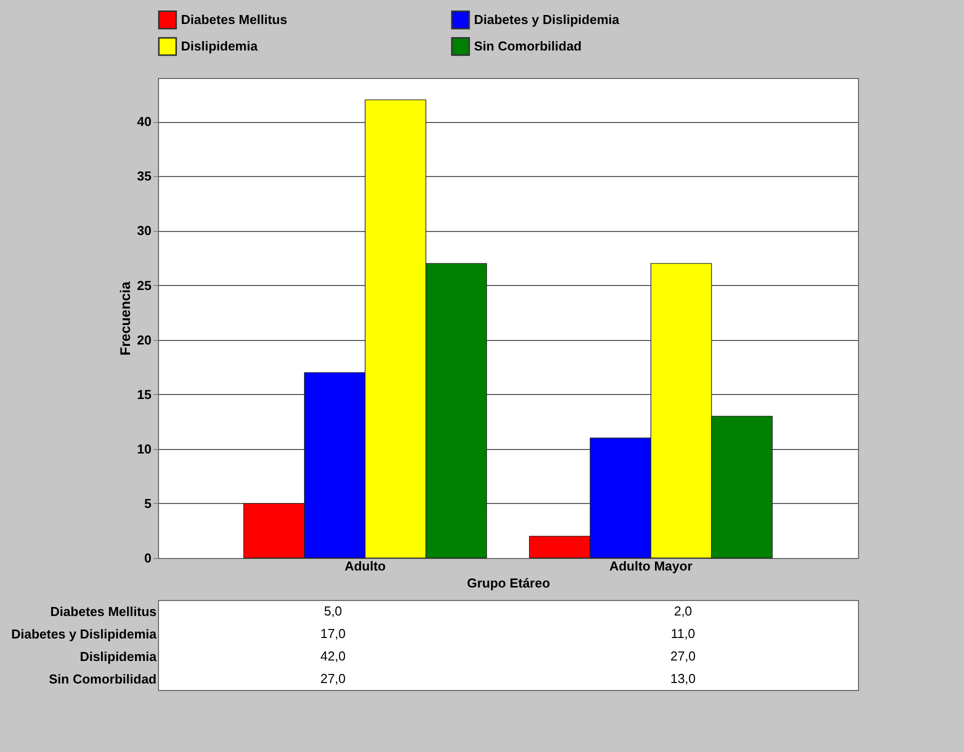 The width and height of the screenshot is (964, 752). What do you see at coordinates (103, 611) in the screenshot?
I see `text: Diabetes Mellitus` at bounding box center [103, 611].